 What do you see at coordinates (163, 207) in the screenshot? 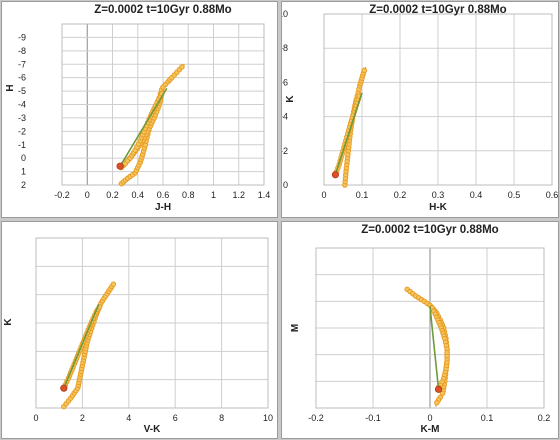
I see `x-axis-label: J-H` at bounding box center [163, 207].